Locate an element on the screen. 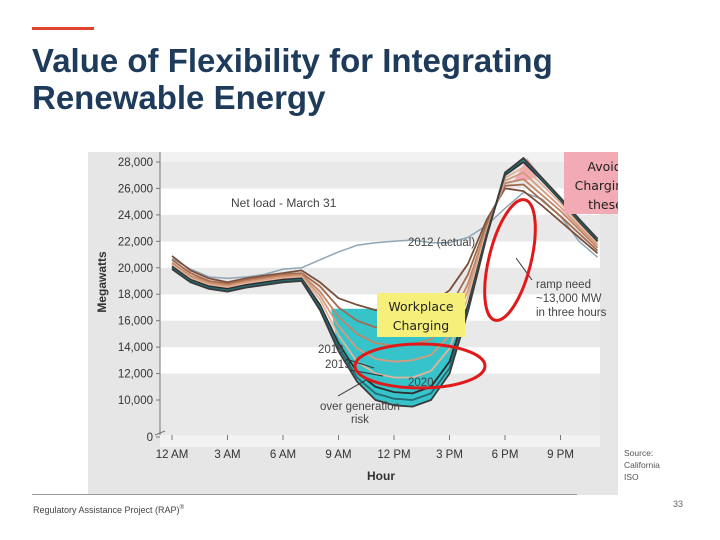  home-callout-line-2: Charging during is located at coordinates (596, 185).